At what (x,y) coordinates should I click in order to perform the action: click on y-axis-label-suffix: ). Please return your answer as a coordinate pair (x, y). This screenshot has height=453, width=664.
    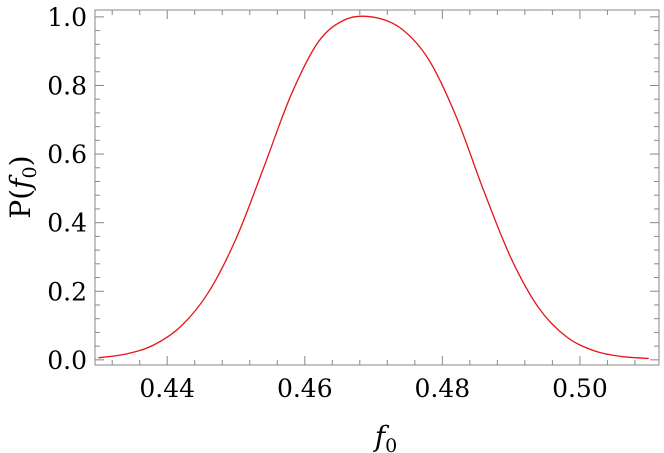
    Looking at the image, I should click on (20, 160).